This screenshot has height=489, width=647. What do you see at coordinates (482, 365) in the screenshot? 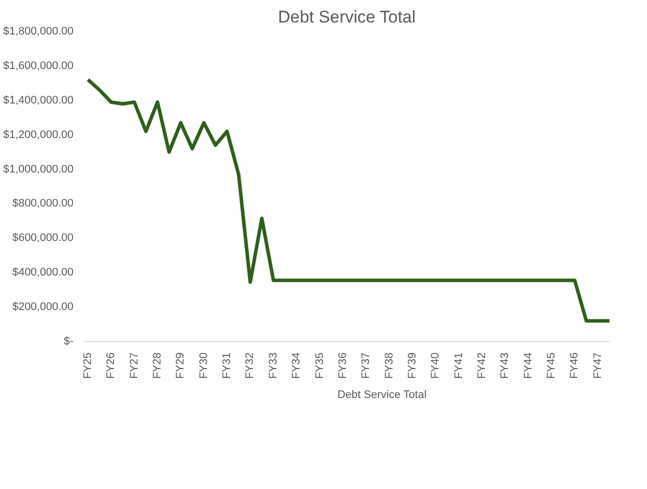
I see `x-tick-label: FY42` at bounding box center [482, 365].